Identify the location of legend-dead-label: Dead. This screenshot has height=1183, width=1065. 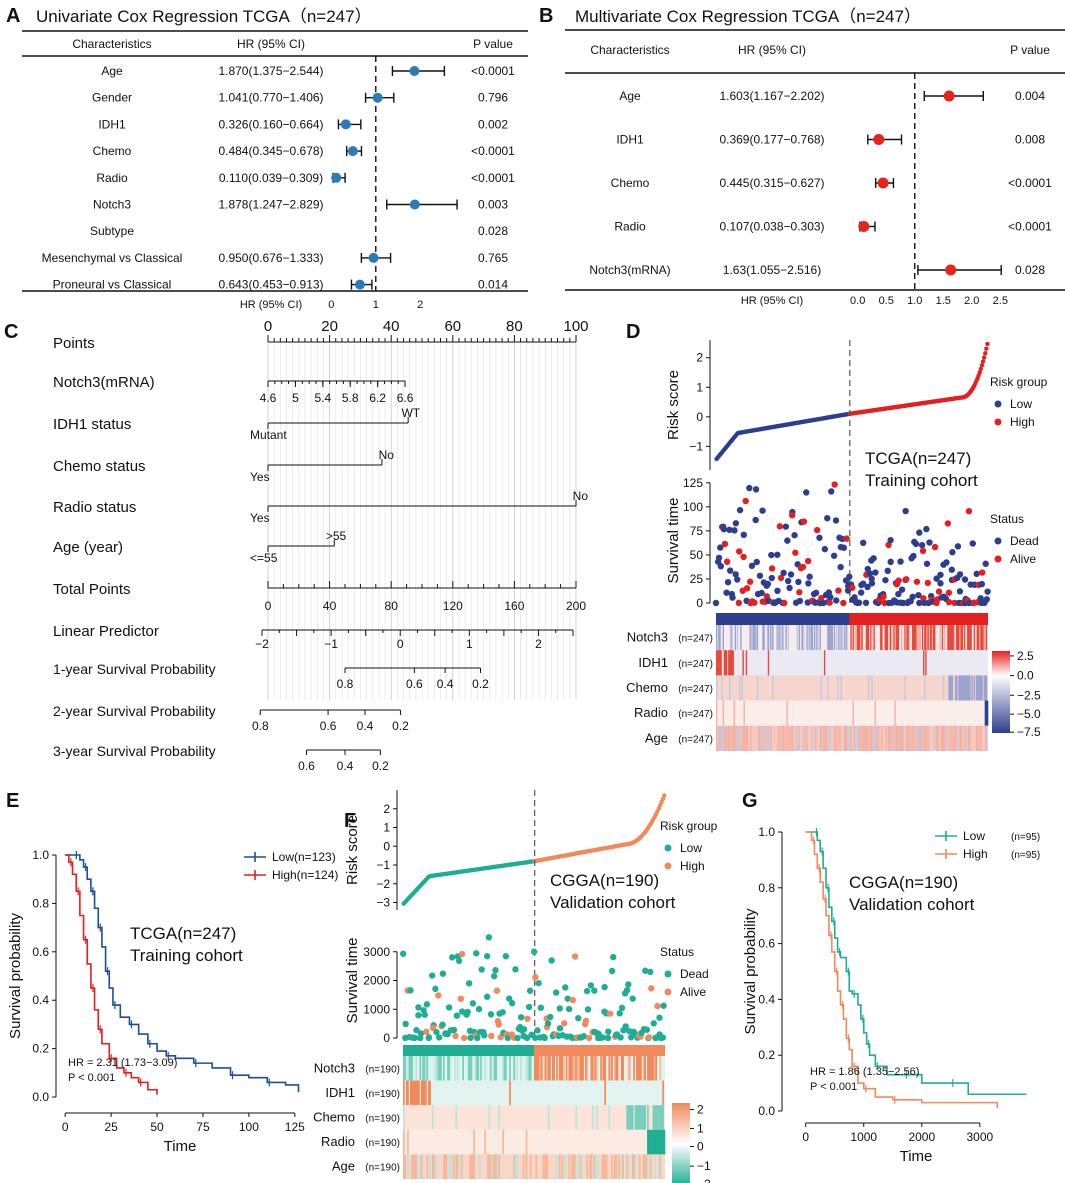
(694, 974).